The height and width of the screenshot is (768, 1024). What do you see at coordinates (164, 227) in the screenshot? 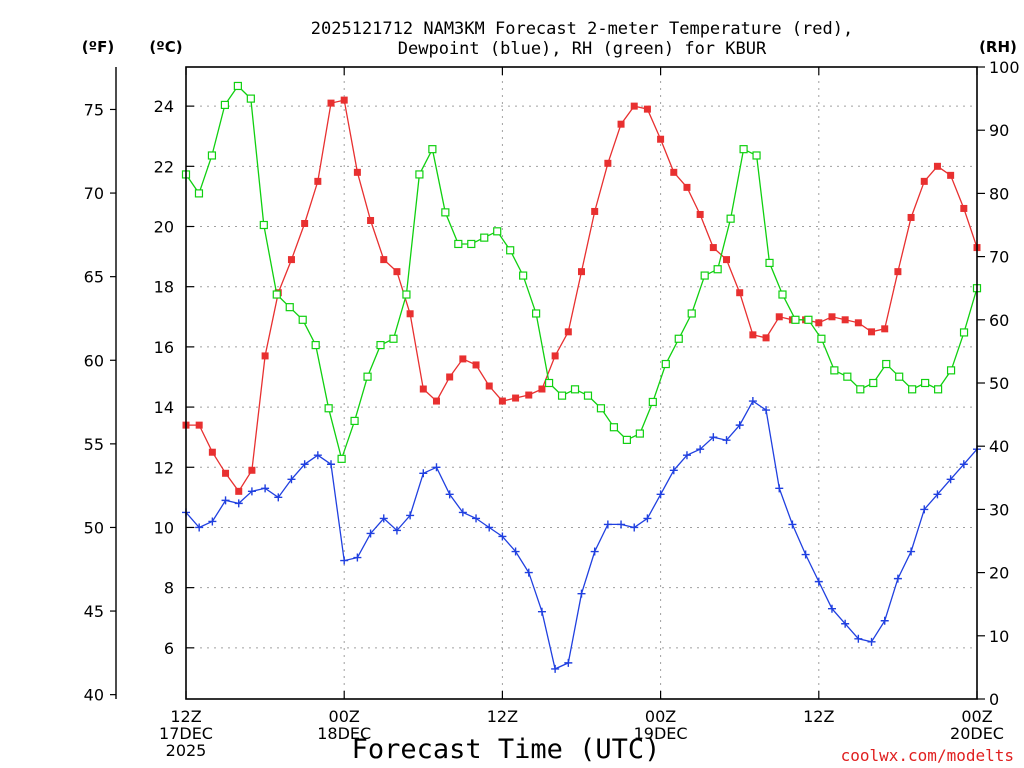
I see `celsius-tick-label: 20` at bounding box center [164, 227].